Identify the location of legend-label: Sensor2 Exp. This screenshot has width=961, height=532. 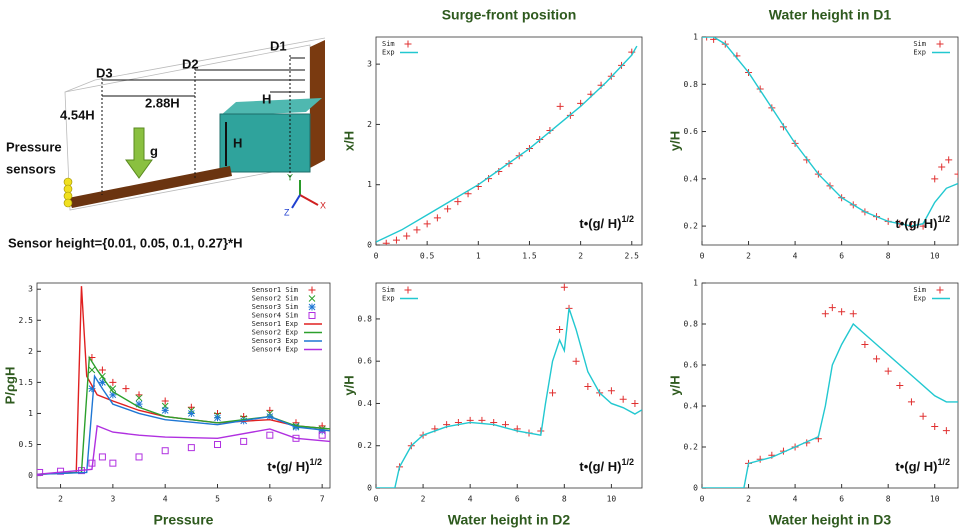
(275, 333).